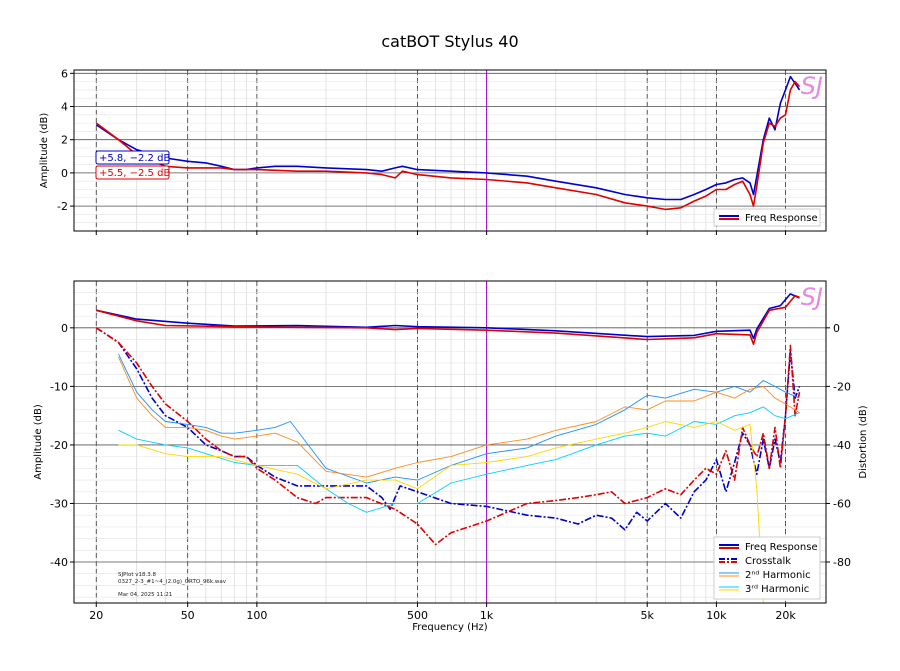 This screenshot has width=900, height=671. I want to click on y2-tick-label: -40, so click(842, 445).